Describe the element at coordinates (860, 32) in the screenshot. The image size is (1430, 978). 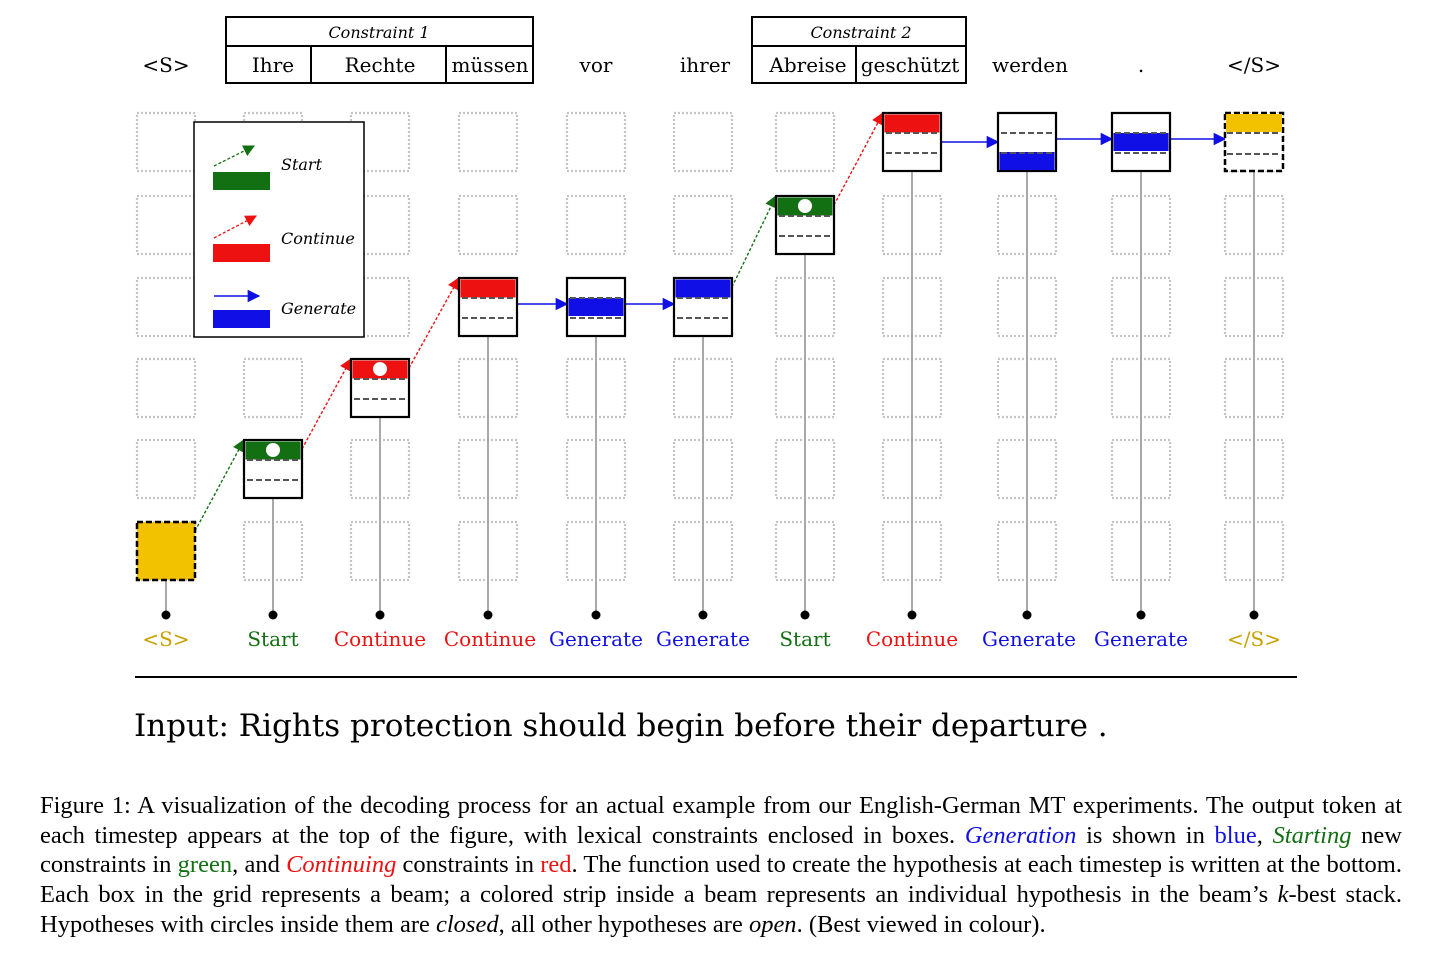
I see `constraint-2-label: Constraint 2` at that location.